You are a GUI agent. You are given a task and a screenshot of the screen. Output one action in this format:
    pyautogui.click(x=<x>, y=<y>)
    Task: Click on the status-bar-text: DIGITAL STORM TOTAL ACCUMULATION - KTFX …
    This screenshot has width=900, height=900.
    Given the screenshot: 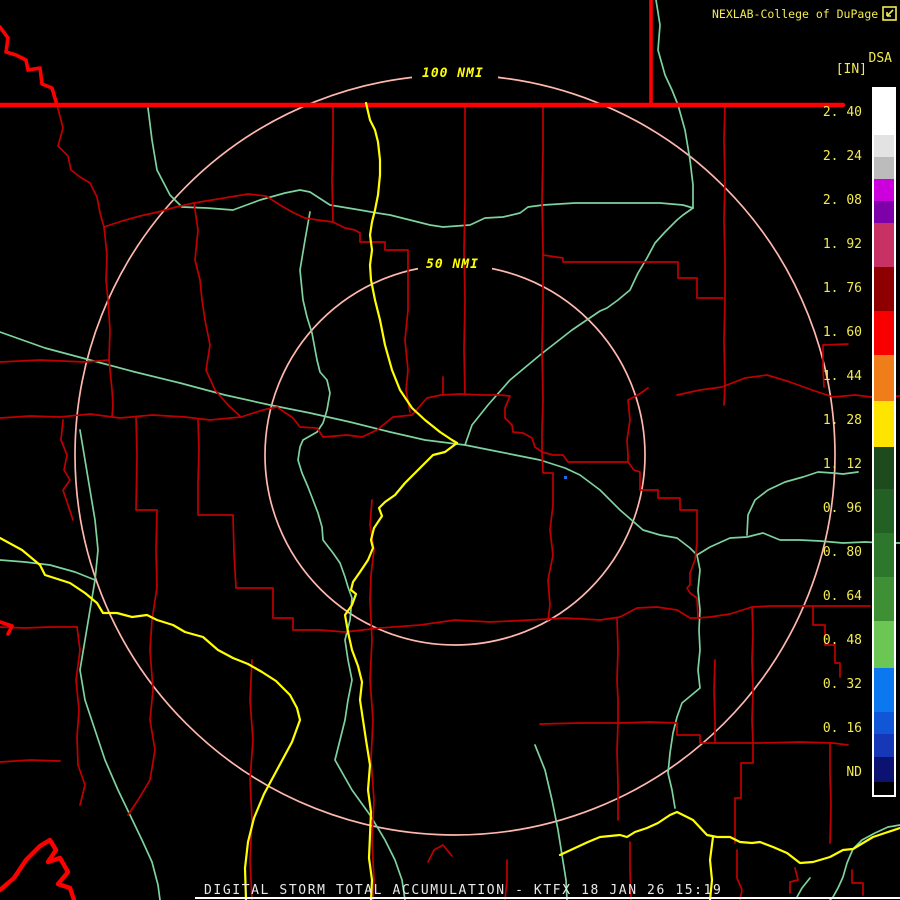 What is the action you would take?
    pyautogui.click(x=463, y=890)
    